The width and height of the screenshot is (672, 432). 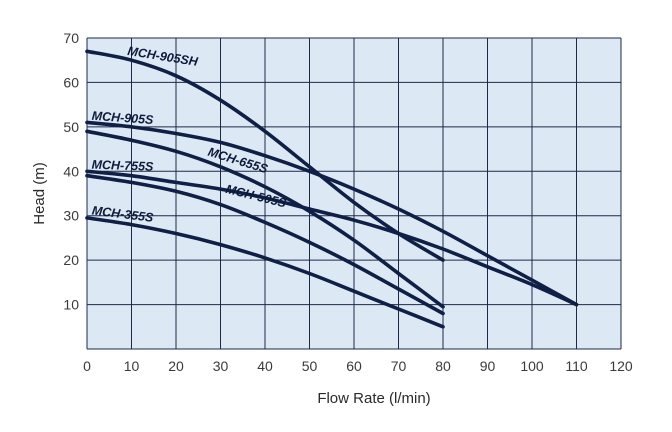 I want to click on y-tick-label: 30, so click(x=71, y=216).